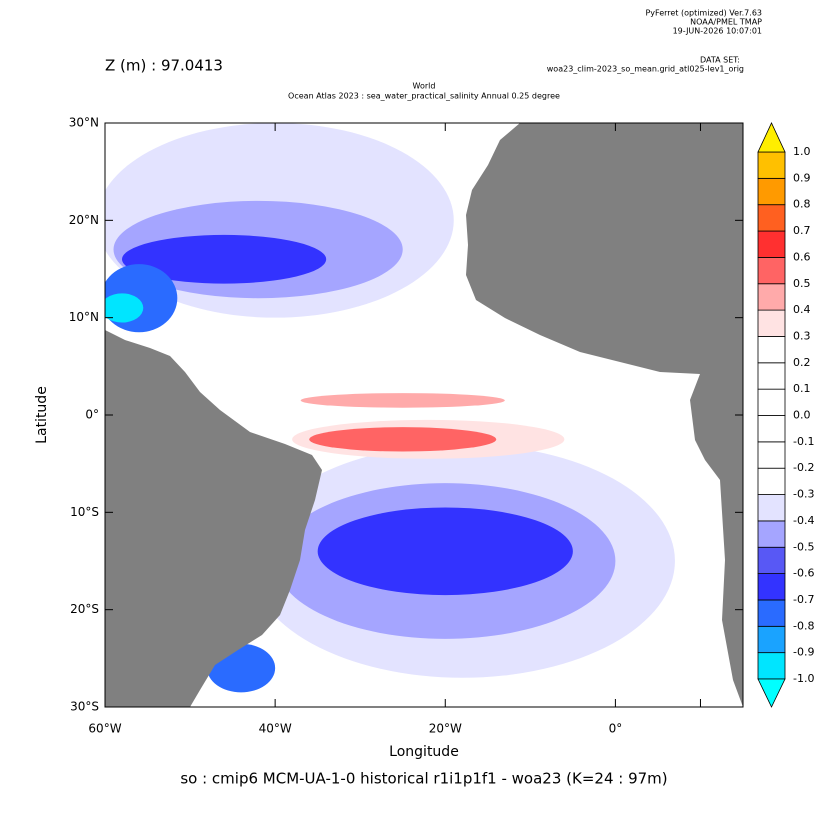  Describe the element at coordinates (84, 512) in the screenshot. I see `y-tick-label: 10°S` at that location.